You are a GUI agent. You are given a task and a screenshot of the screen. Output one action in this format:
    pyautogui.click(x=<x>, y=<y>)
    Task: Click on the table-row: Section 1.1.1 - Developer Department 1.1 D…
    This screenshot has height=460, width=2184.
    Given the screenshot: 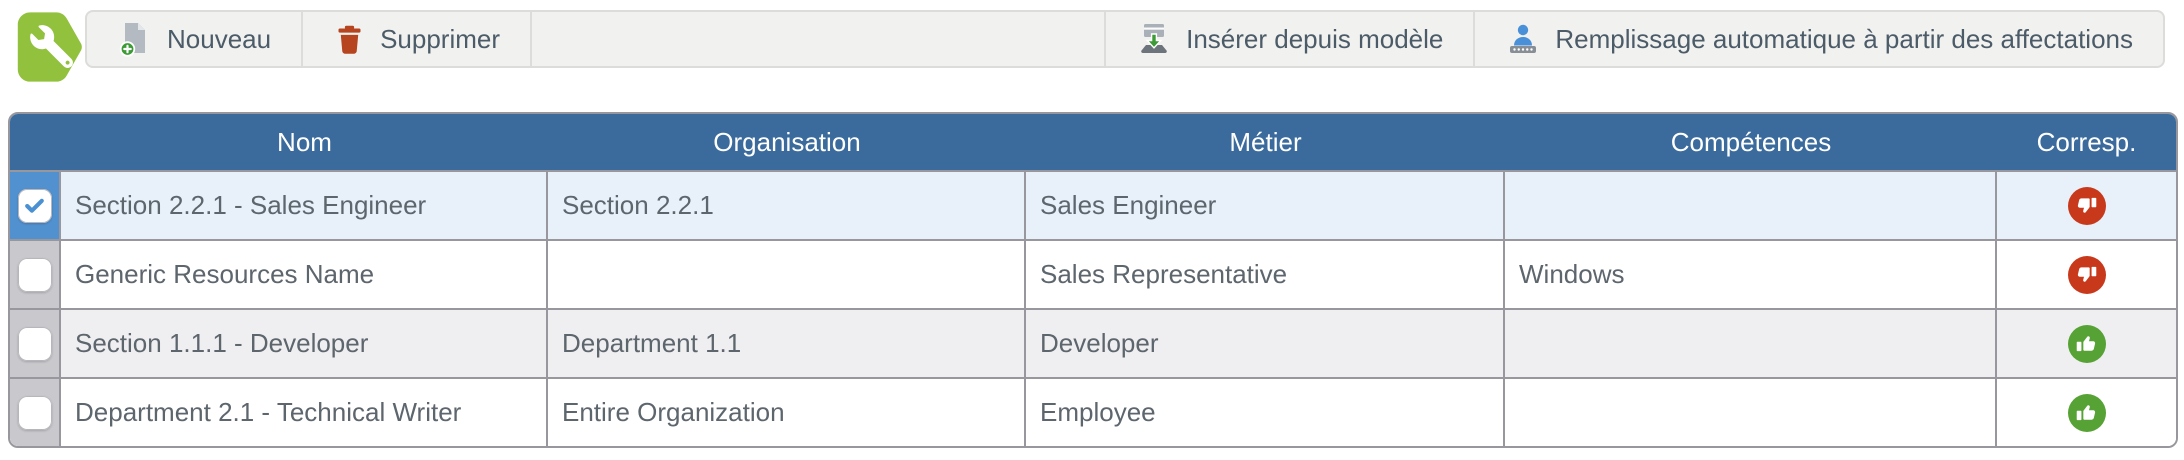 What is the action you would take?
    pyautogui.click(x=1093, y=342)
    